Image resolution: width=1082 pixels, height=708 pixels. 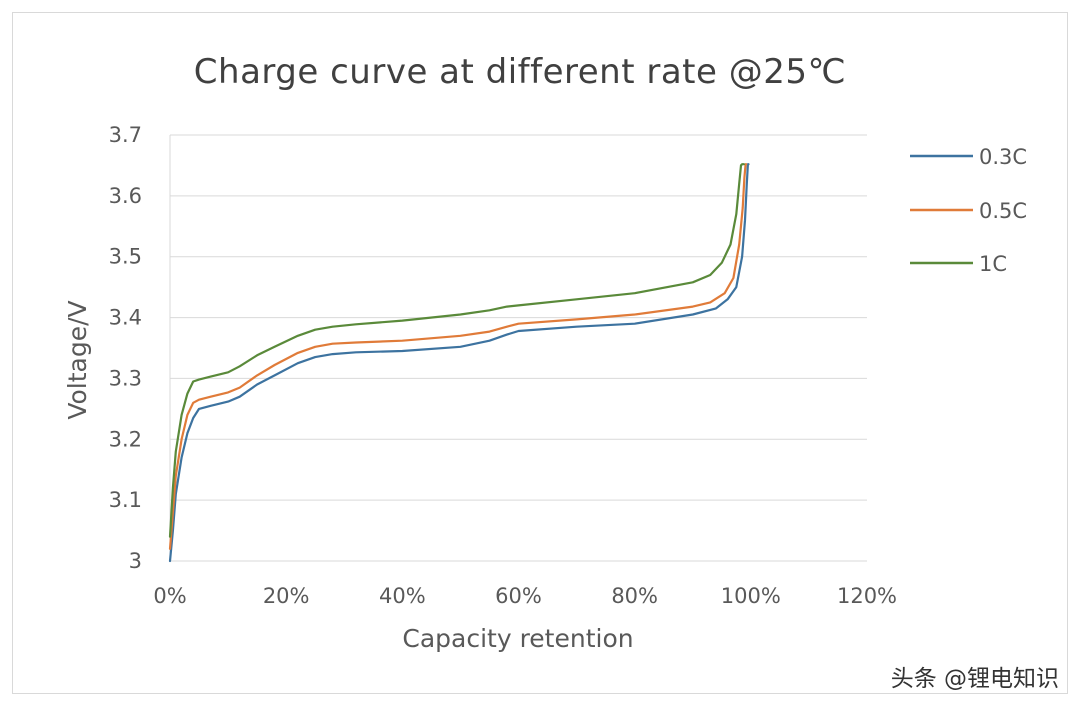 I want to click on y-axis-label: Voltage/V, so click(x=77, y=359).